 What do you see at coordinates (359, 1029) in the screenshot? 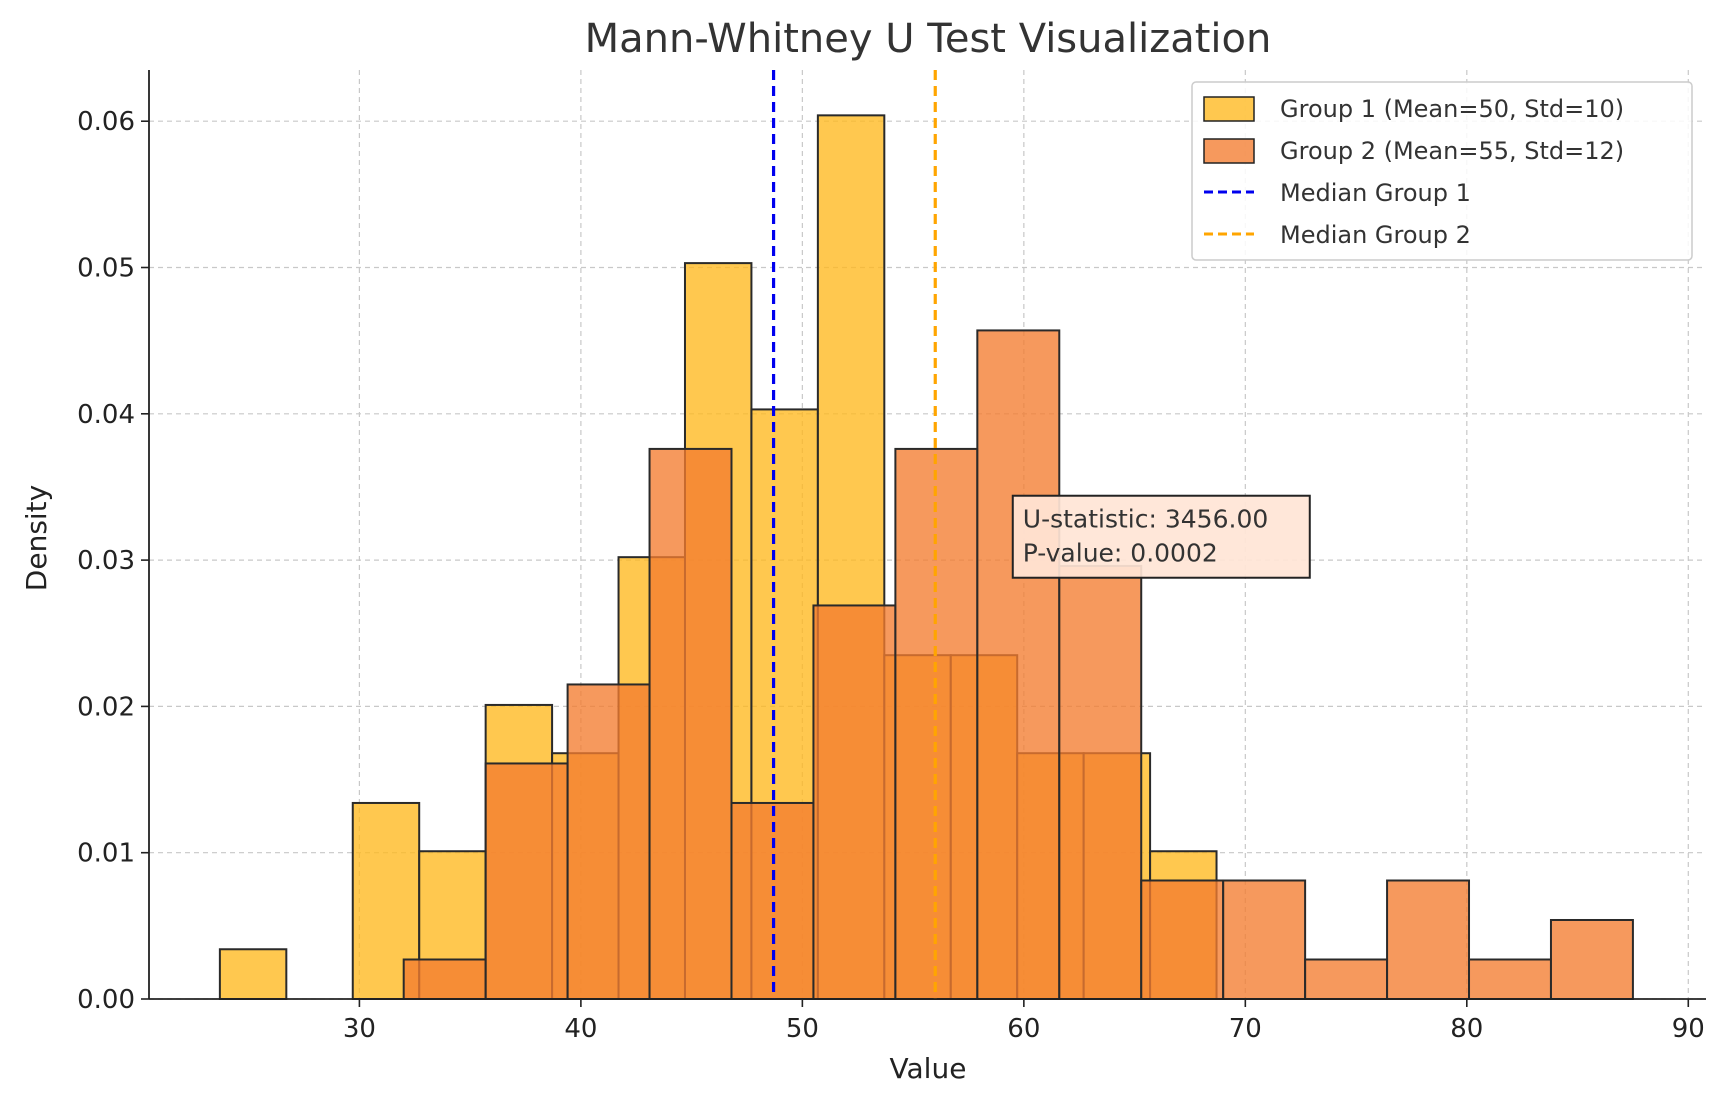
I see `x-tick-label: 30` at bounding box center [359, 1029].